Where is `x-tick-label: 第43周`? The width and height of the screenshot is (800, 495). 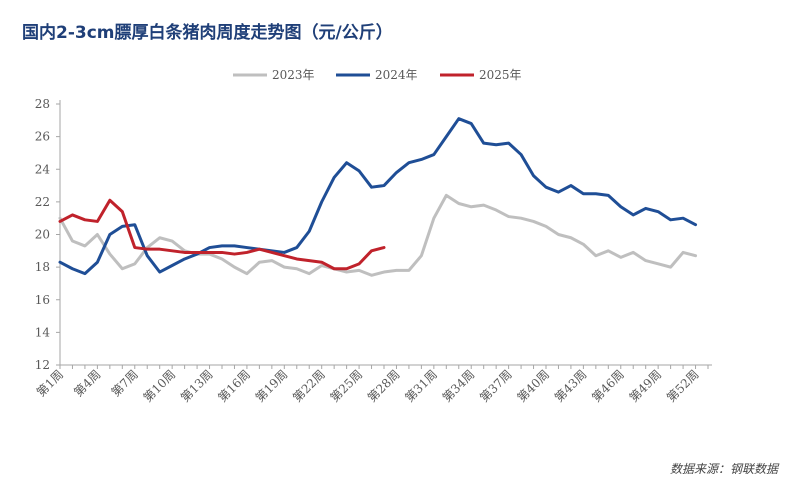
x-tick-label: 第43周 is located at coordinates (571, 386).